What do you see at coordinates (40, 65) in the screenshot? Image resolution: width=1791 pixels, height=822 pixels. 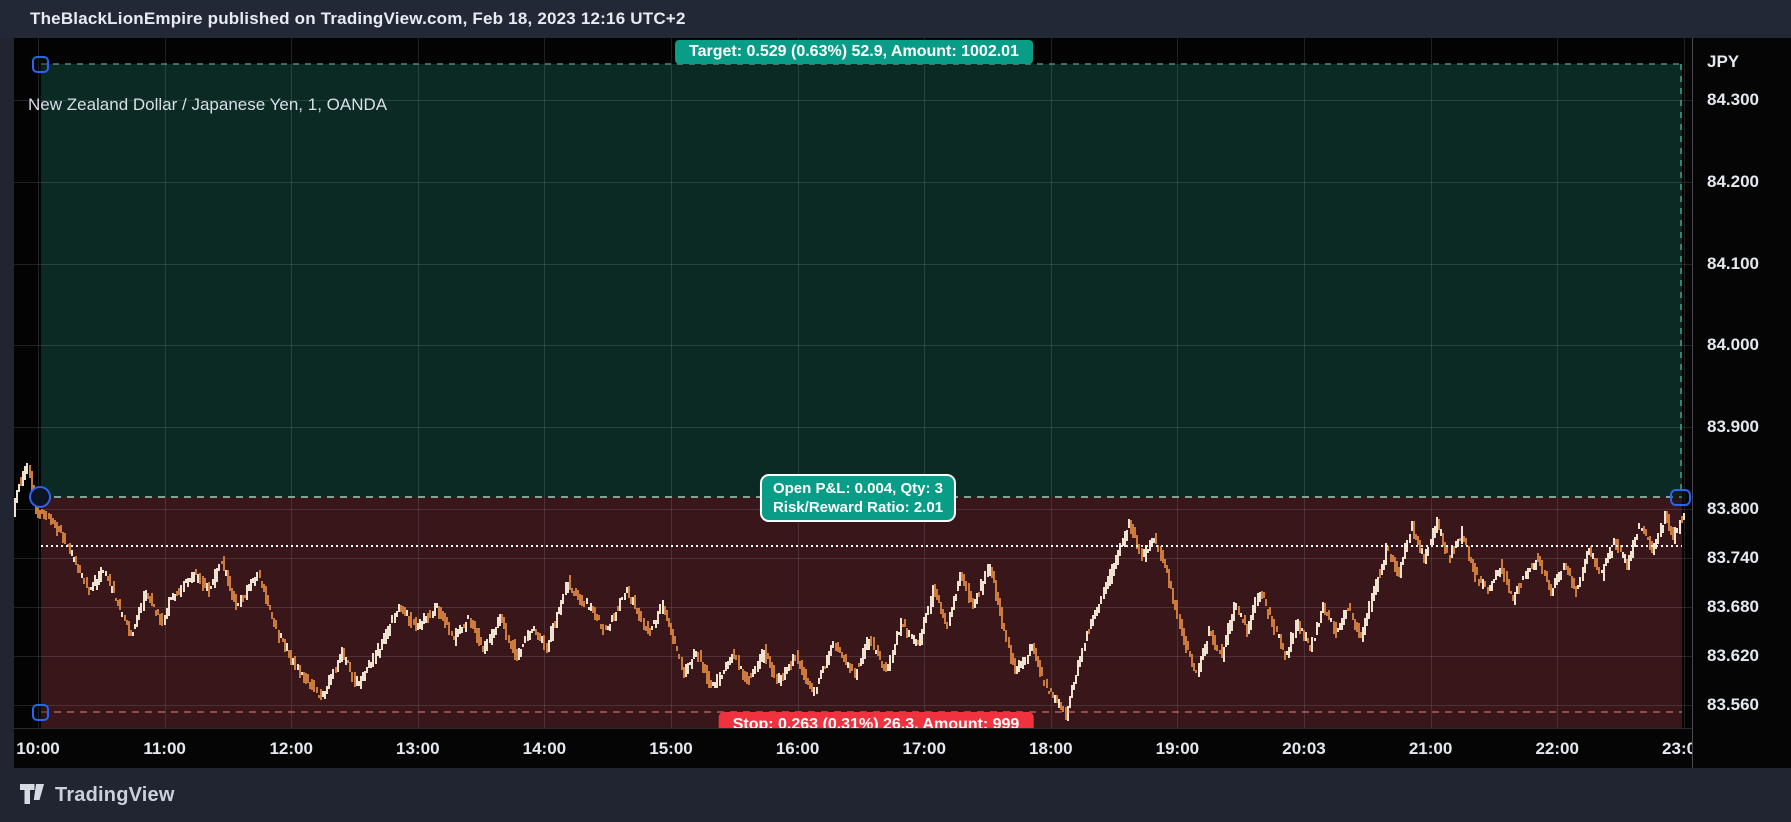 I see `target-left-handle` at bounding box center [40, 65].